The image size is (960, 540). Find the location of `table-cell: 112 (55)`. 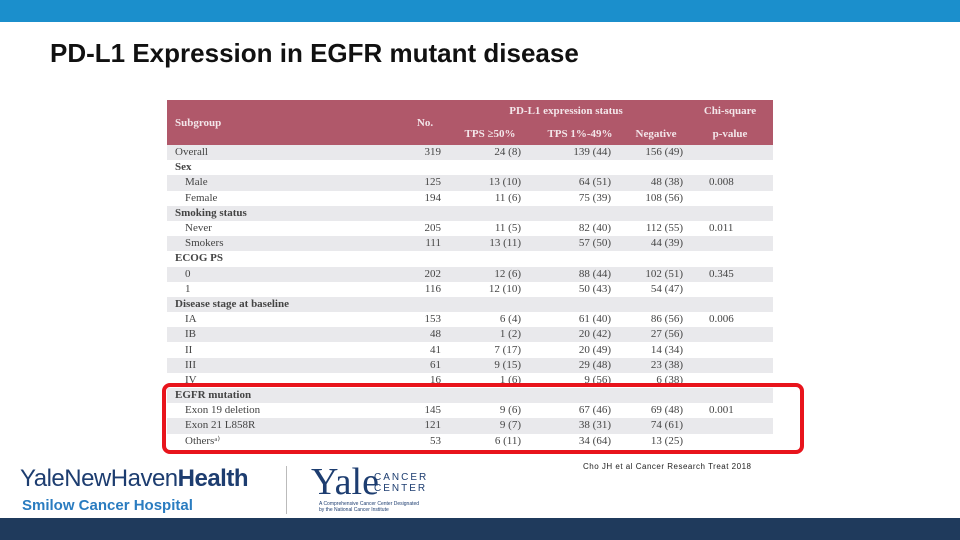

table-cell: 112 (55) is located at coordinates (664, 228).